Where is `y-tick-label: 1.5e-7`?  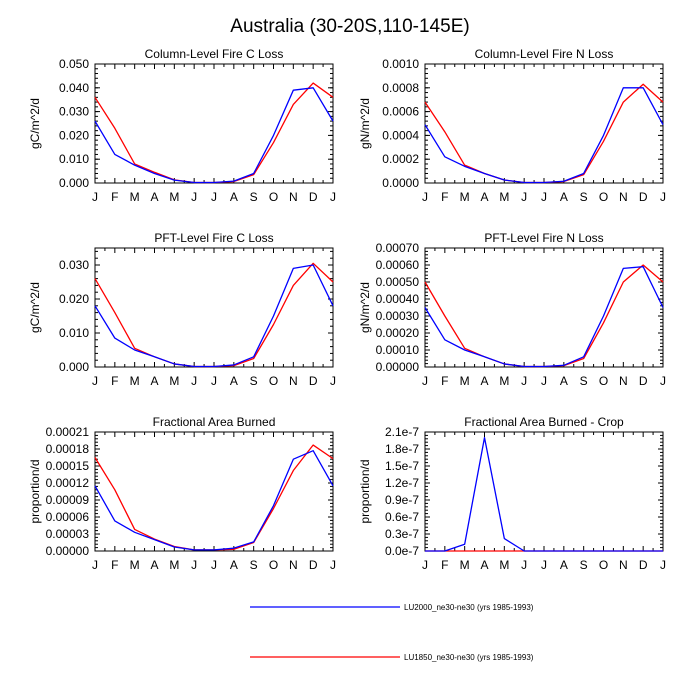 y-tick-label: 1.5e-7 is located at coordinates (402, 466).